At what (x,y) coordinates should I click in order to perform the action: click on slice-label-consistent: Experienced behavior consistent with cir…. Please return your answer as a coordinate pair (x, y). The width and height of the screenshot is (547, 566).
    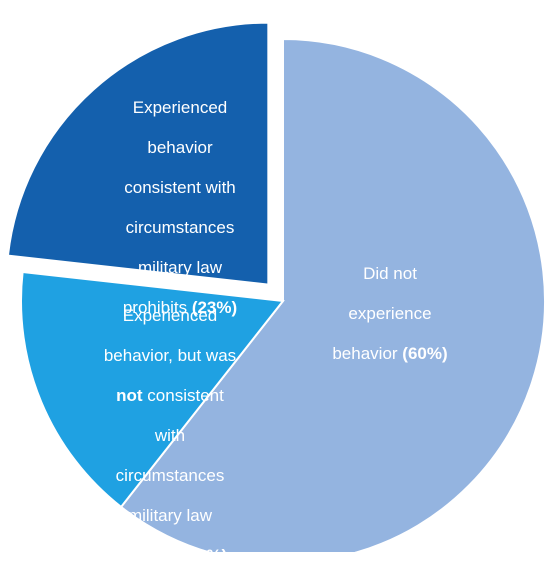
    Looking at the image, I should click on (180, 207).